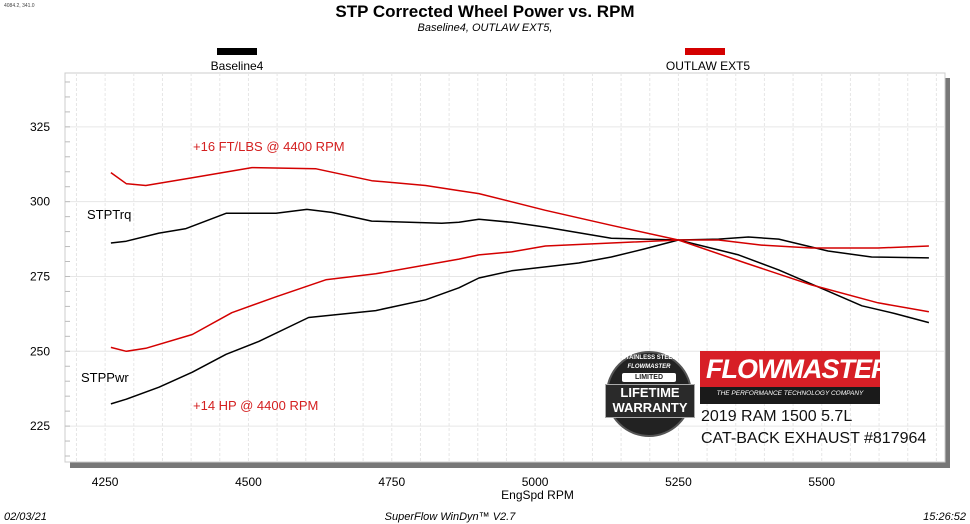 This screenshot has height=524, width=970. Describe the element at coordinates (705, 51) in the screenshot. I see `legend-swatch-outlaw` at that location.